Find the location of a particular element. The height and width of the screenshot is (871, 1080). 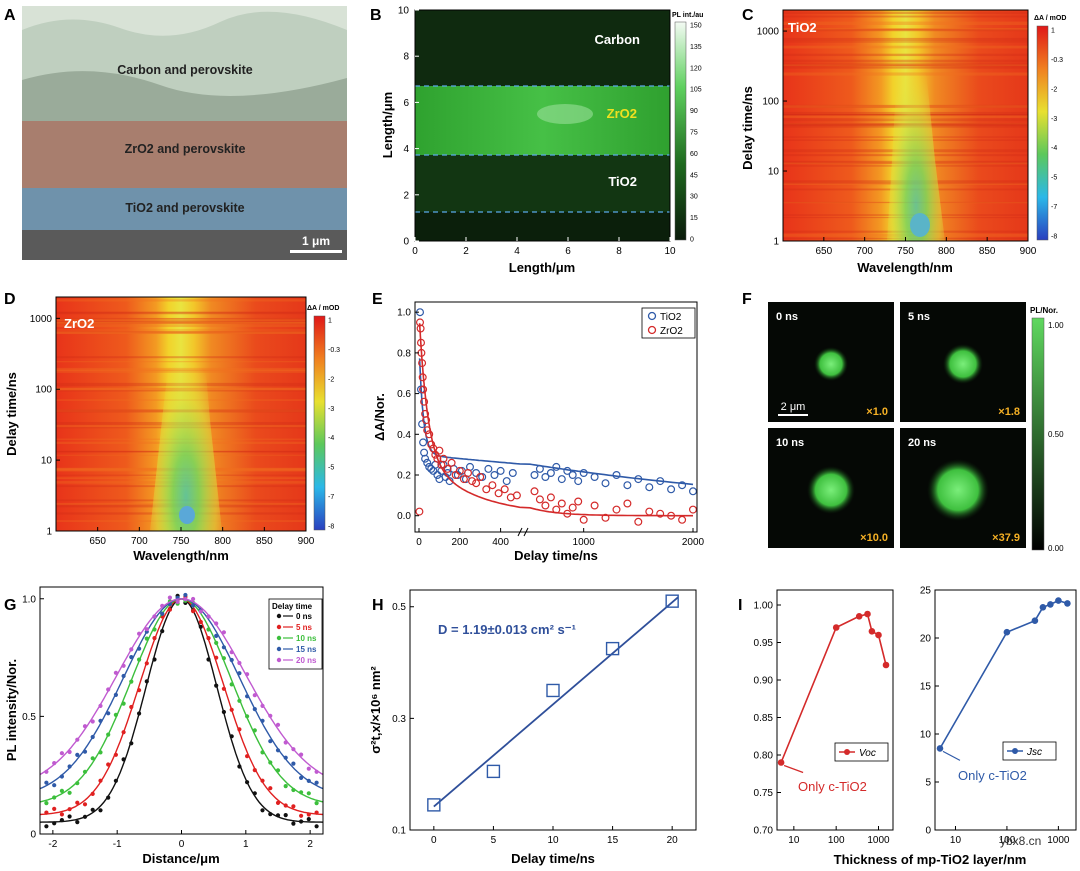

ta-map-d-feature is located at coordinates (186, 415).